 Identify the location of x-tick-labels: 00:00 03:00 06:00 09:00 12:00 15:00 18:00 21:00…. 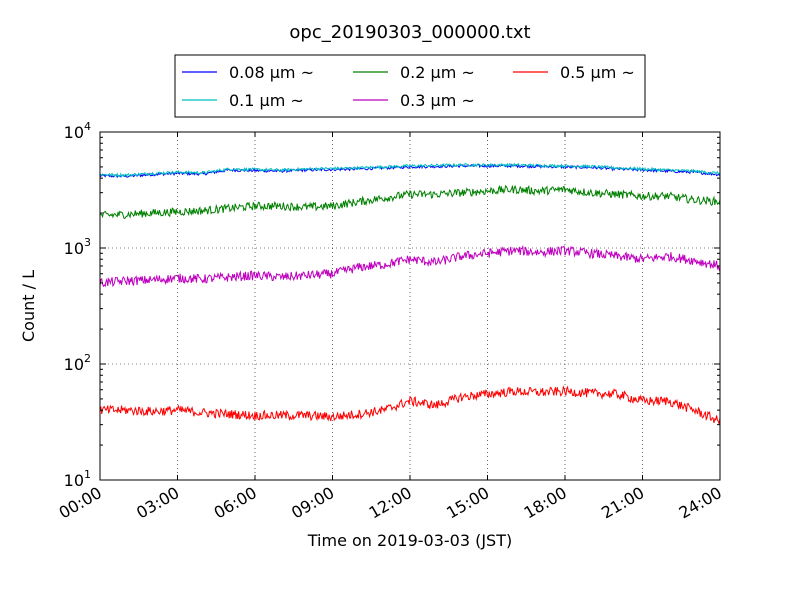
(390, 503).